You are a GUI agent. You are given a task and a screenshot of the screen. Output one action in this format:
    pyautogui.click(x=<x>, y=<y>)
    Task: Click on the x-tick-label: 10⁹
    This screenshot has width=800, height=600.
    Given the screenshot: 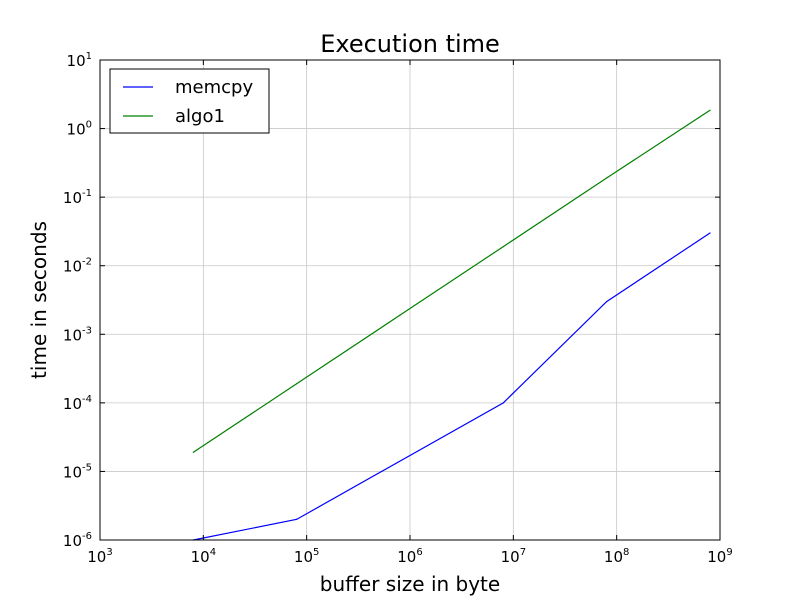 What is the action you would take?
    pyautogui.click(x=719, y=556)
    